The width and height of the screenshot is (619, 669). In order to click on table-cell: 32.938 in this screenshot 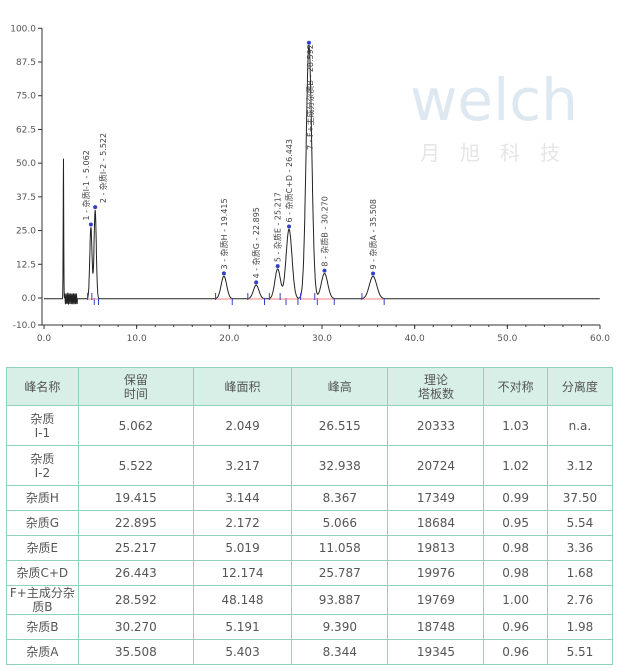, I will do `click(340, 465)`.